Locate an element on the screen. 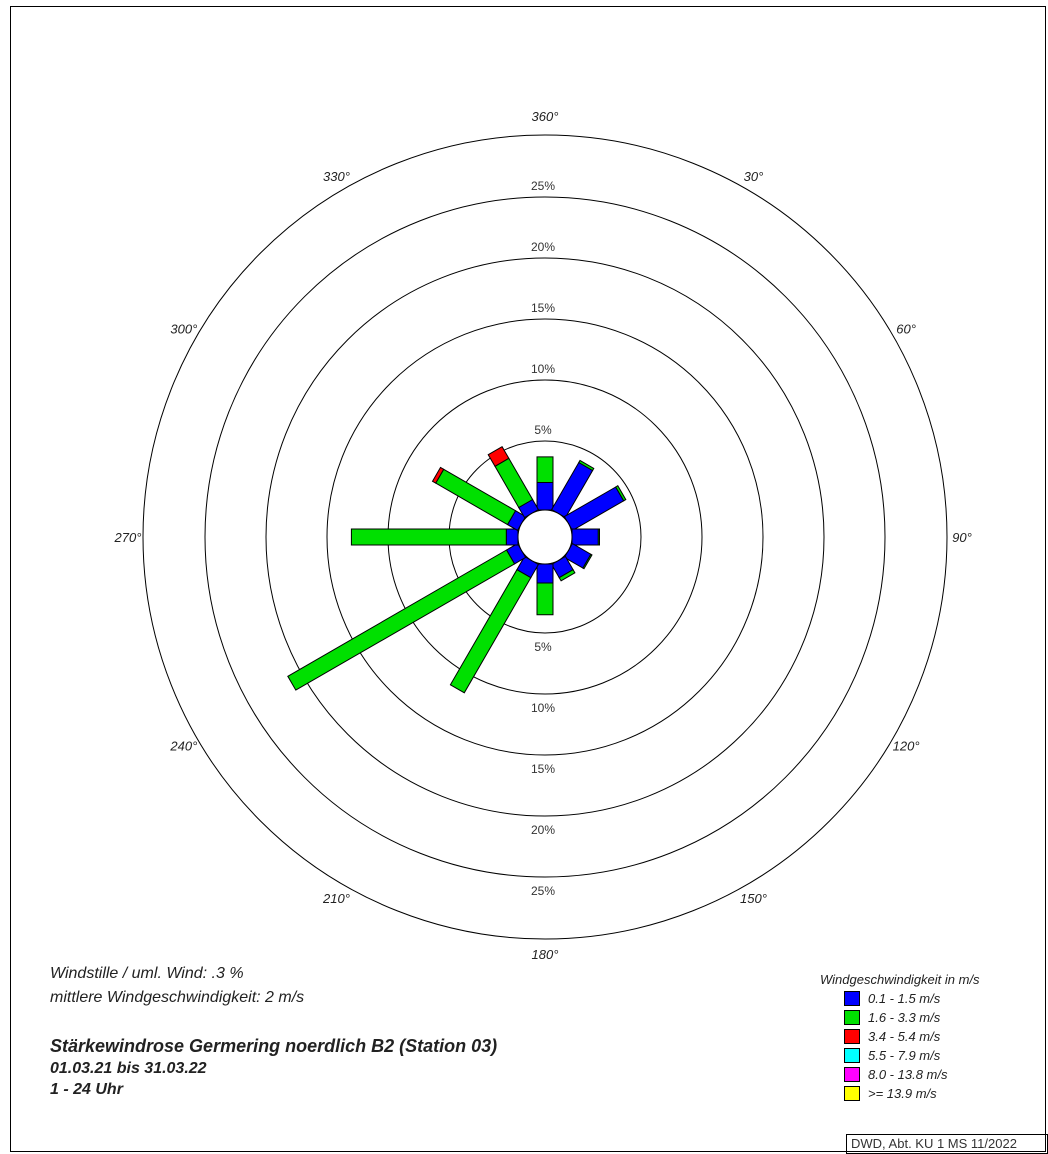 Image resolution: width=1048 pixels, height=1154 pixels. legend-item: 3.4 - 5.4 m/s is located at coordinates (912, 1036).